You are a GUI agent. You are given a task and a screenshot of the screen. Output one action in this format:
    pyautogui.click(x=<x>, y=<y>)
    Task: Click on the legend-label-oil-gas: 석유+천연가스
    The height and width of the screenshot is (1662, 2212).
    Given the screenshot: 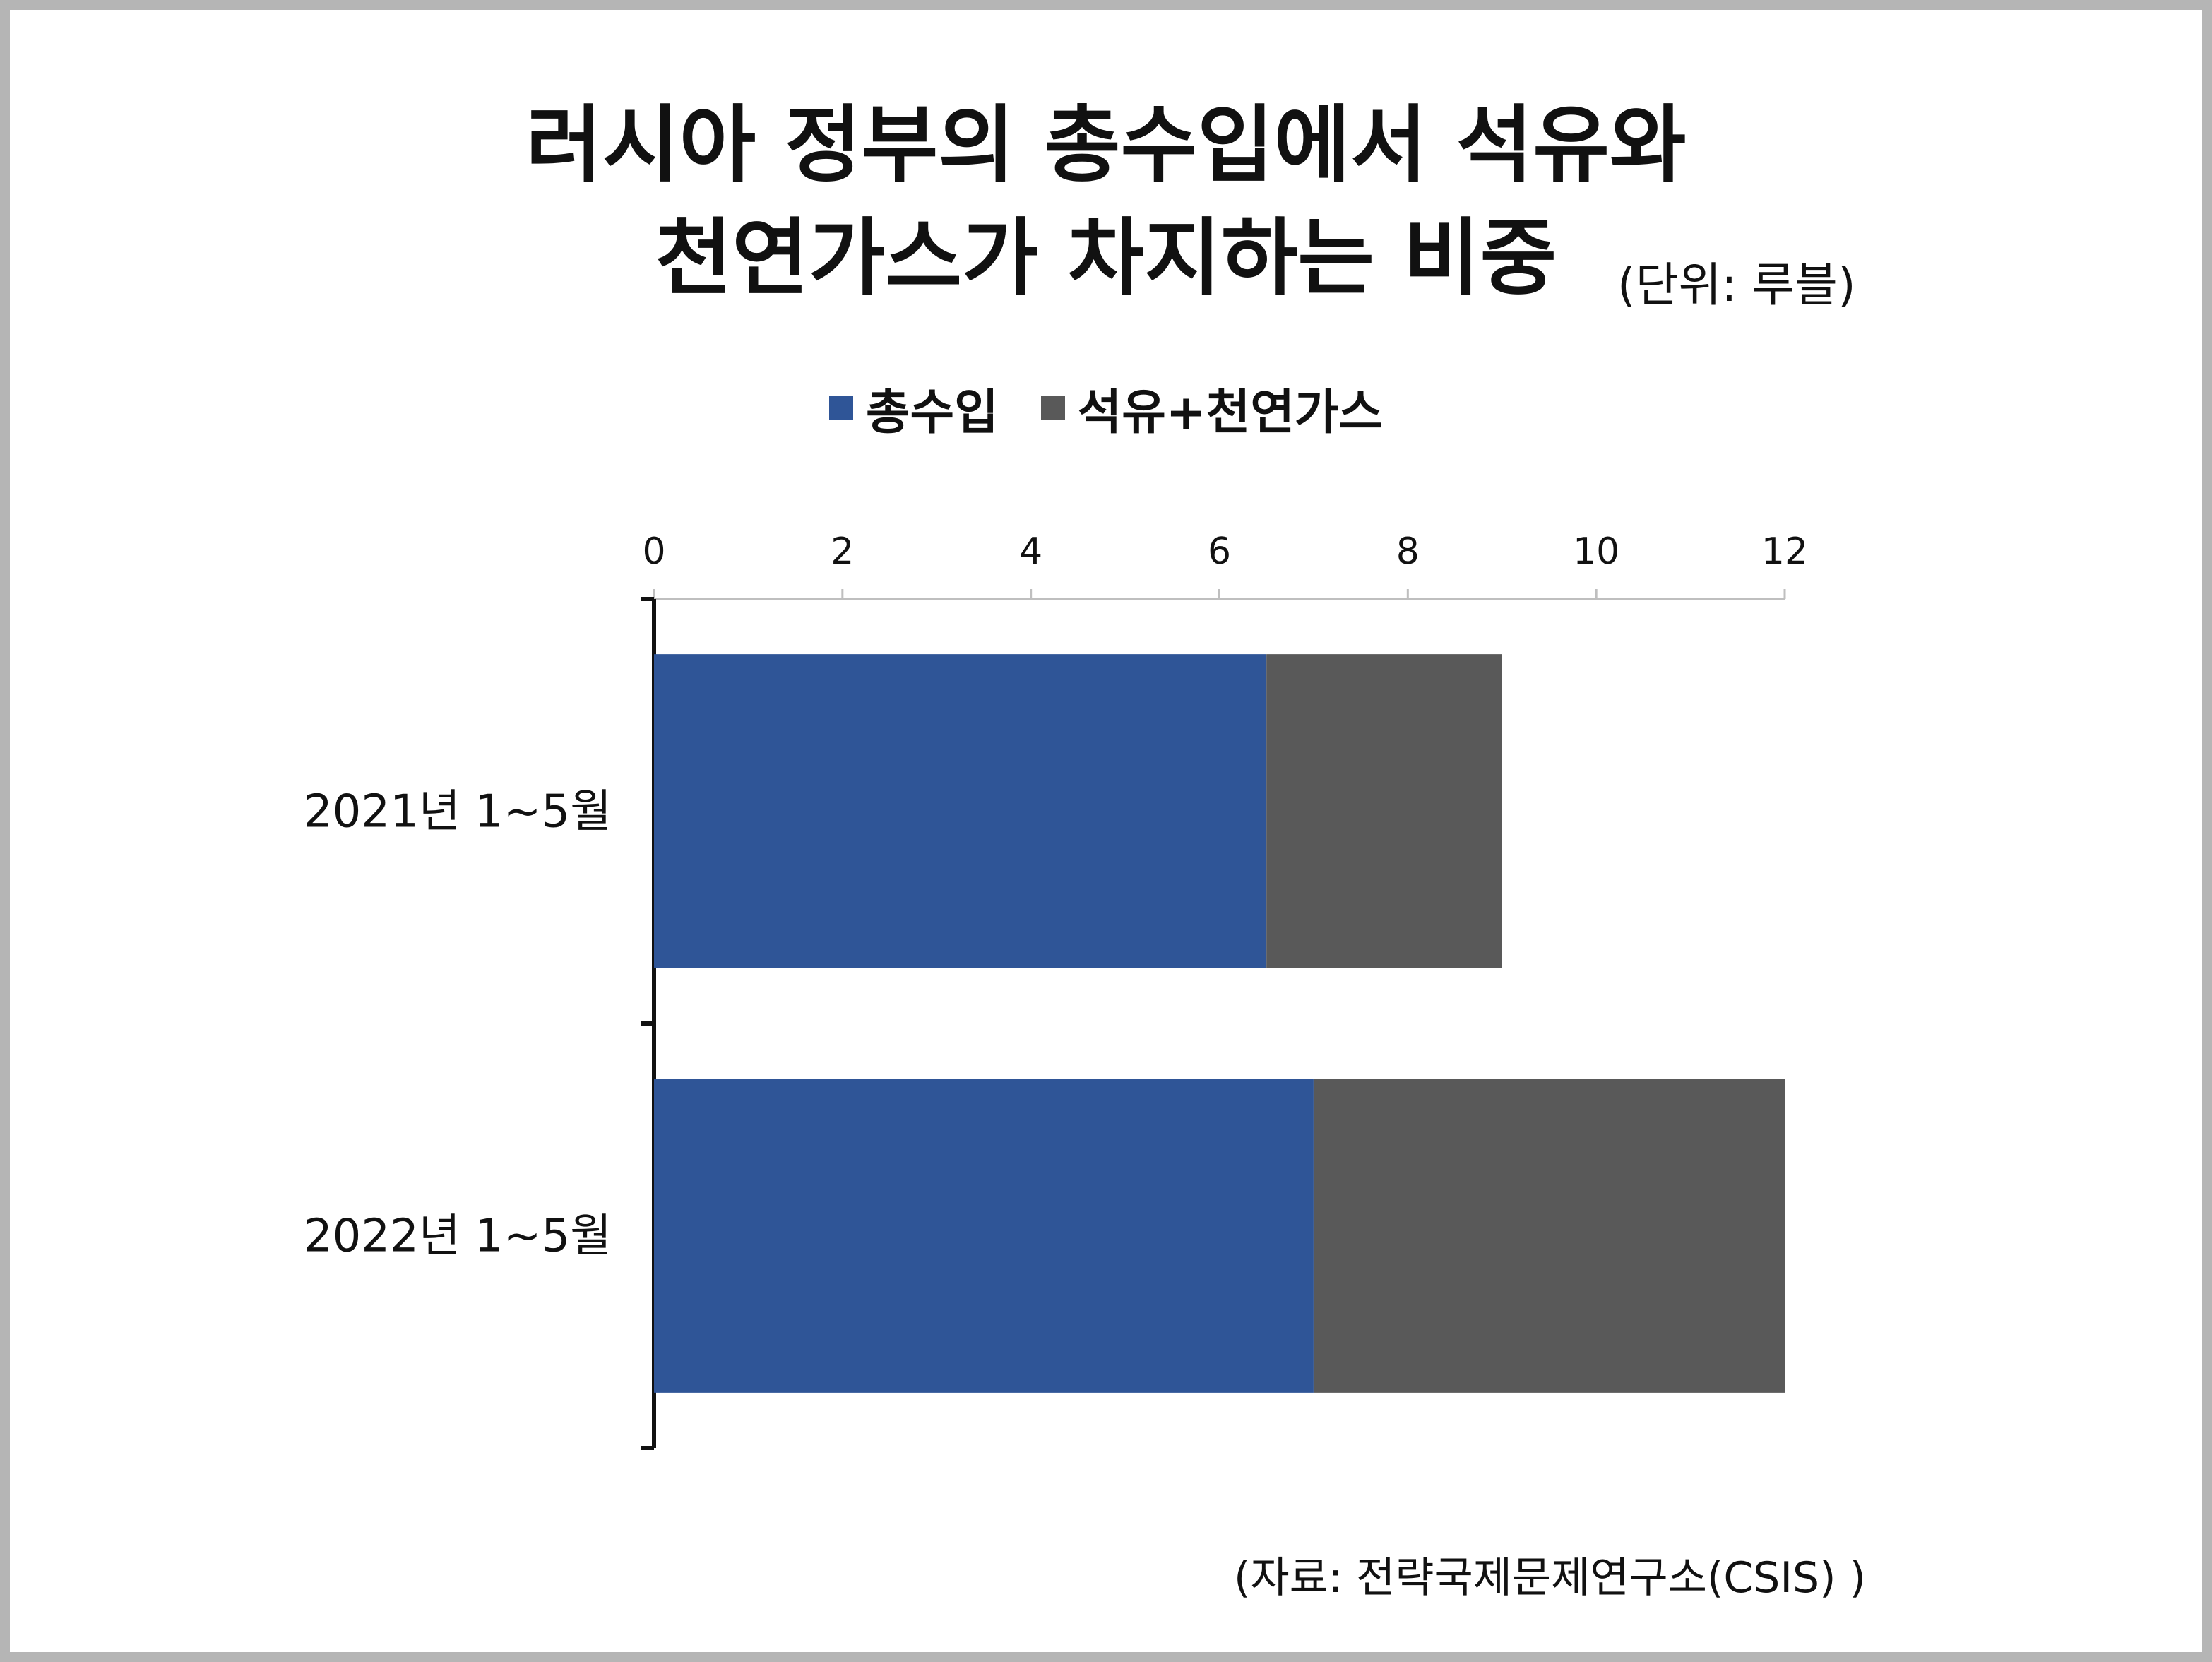 What is the action you would take?
    pyautogui.click(x=1230, y=413)
    